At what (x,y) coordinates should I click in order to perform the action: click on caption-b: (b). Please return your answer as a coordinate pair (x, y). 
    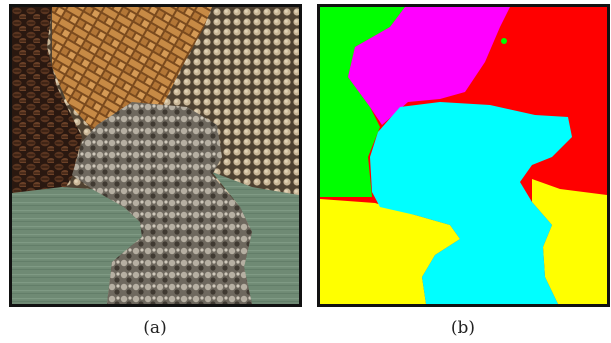
    Looking at the image, I should click on (463, 328).